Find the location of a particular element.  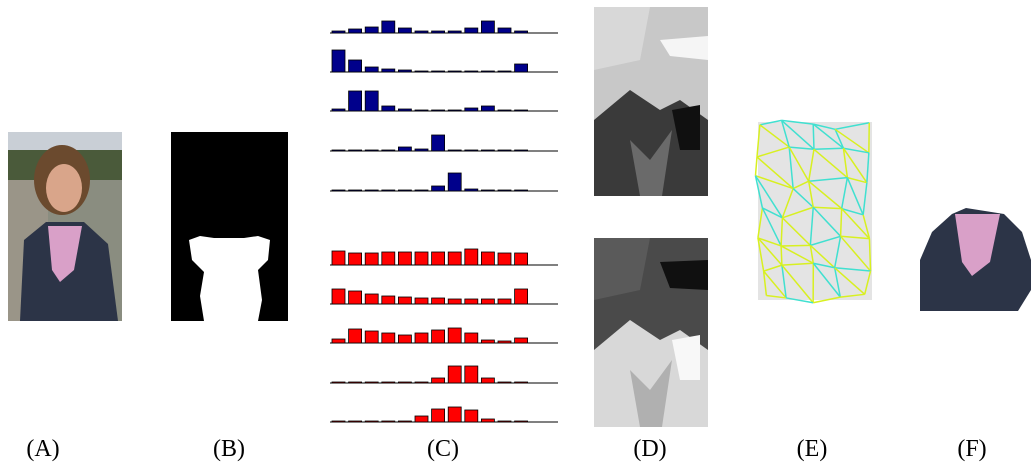

panel-label: (D) is located at coordinates (649, 449).